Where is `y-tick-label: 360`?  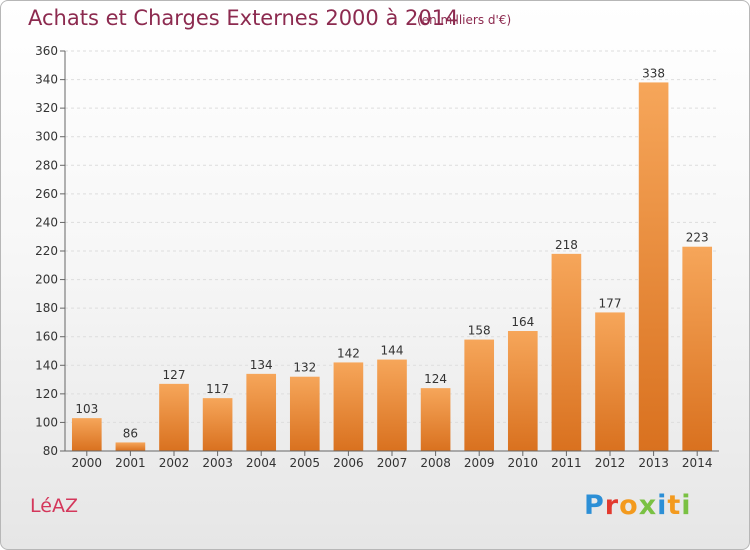 y-tick-label: 360 is located at coordinates (46, 51).